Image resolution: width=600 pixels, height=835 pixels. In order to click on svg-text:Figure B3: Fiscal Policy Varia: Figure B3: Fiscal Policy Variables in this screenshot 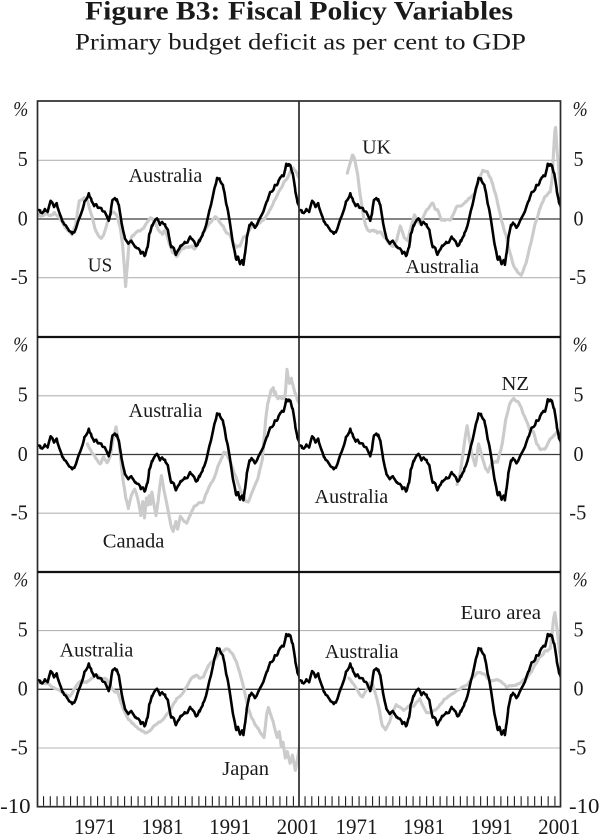, I will do `click(299, 13)`.